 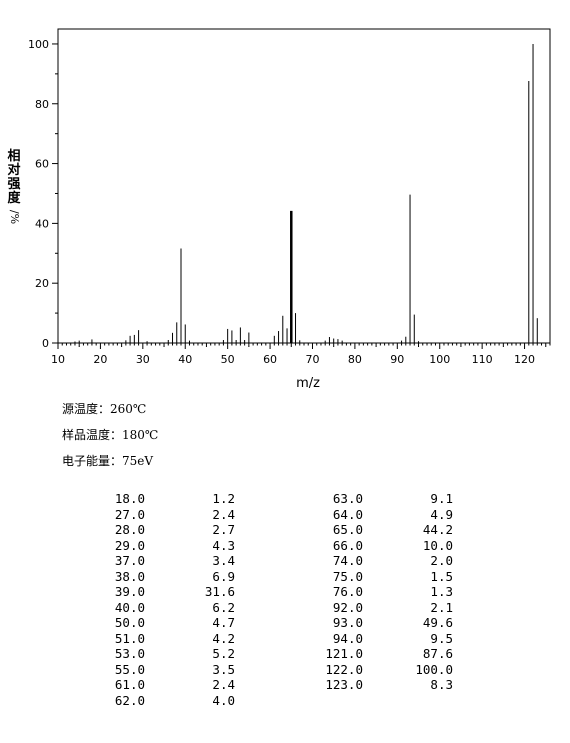 What do you see at coordinates (441, 514) in the screenshot?
I see `peak-table-cell: 4.9` at bounding box center [441, 514].